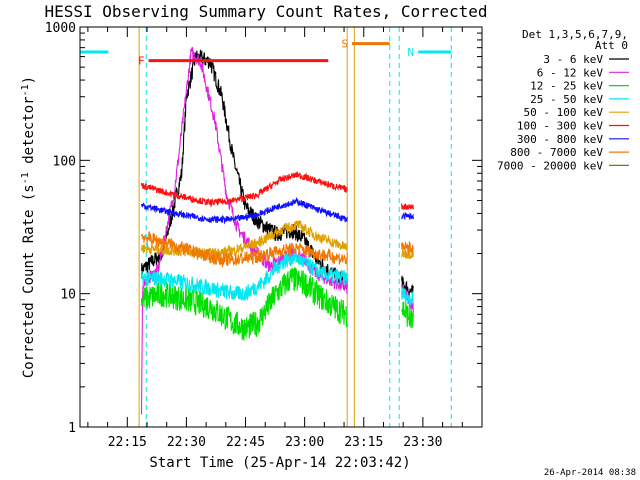 The height and width of the screenshot is (480, 640). Describe the element at coordinates (60, 28) in the screenshot. I see `y-tick-label: 1000` at that location.